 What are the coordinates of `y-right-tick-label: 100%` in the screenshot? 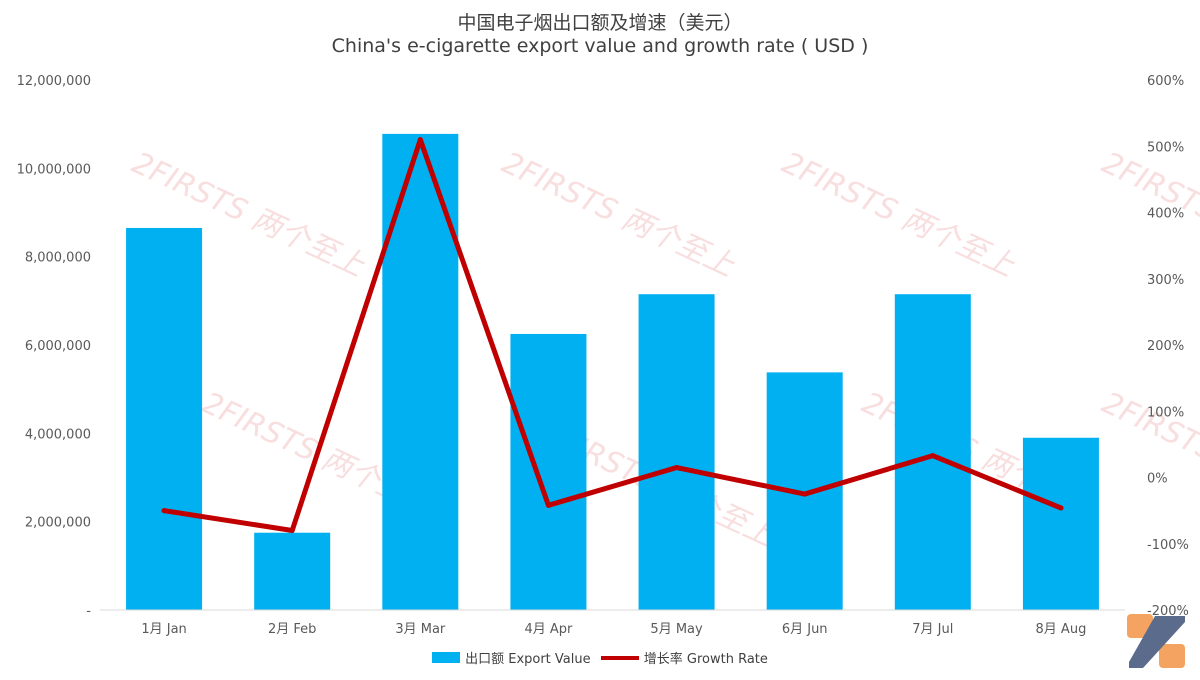 It's located at (1165, 412).